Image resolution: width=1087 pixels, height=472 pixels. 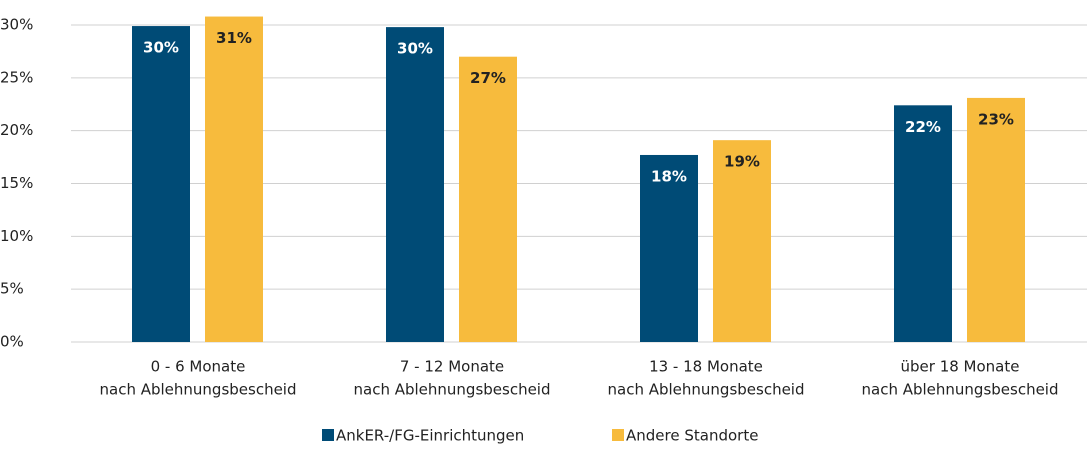 What do you see at coordinates (960, 367) in the screenshot?
I see `x-tick-label: über 18 Monate` at bounding box center [960, 367].